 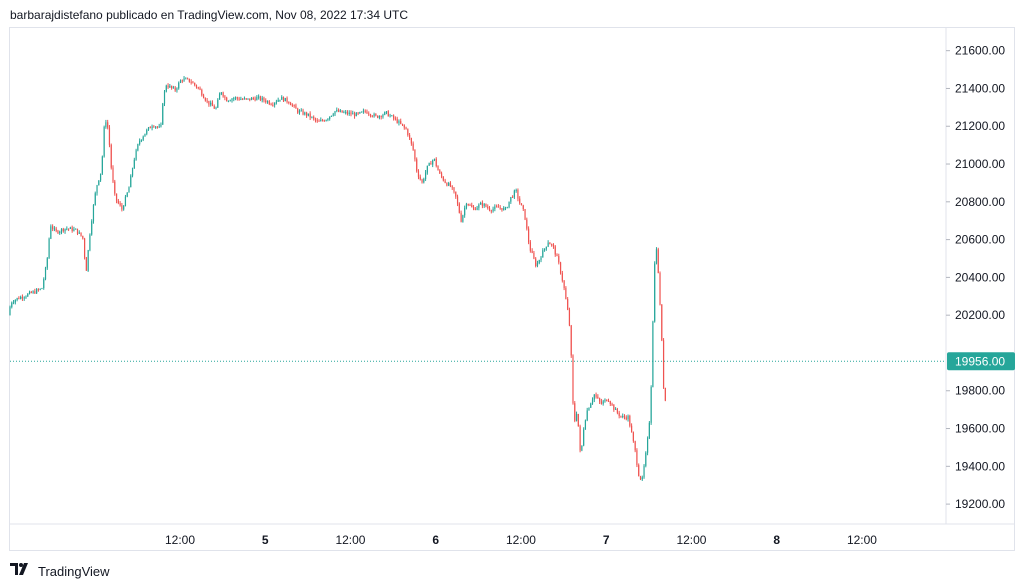 I want to click on footer: TradingView, so click(x=60, y=571).